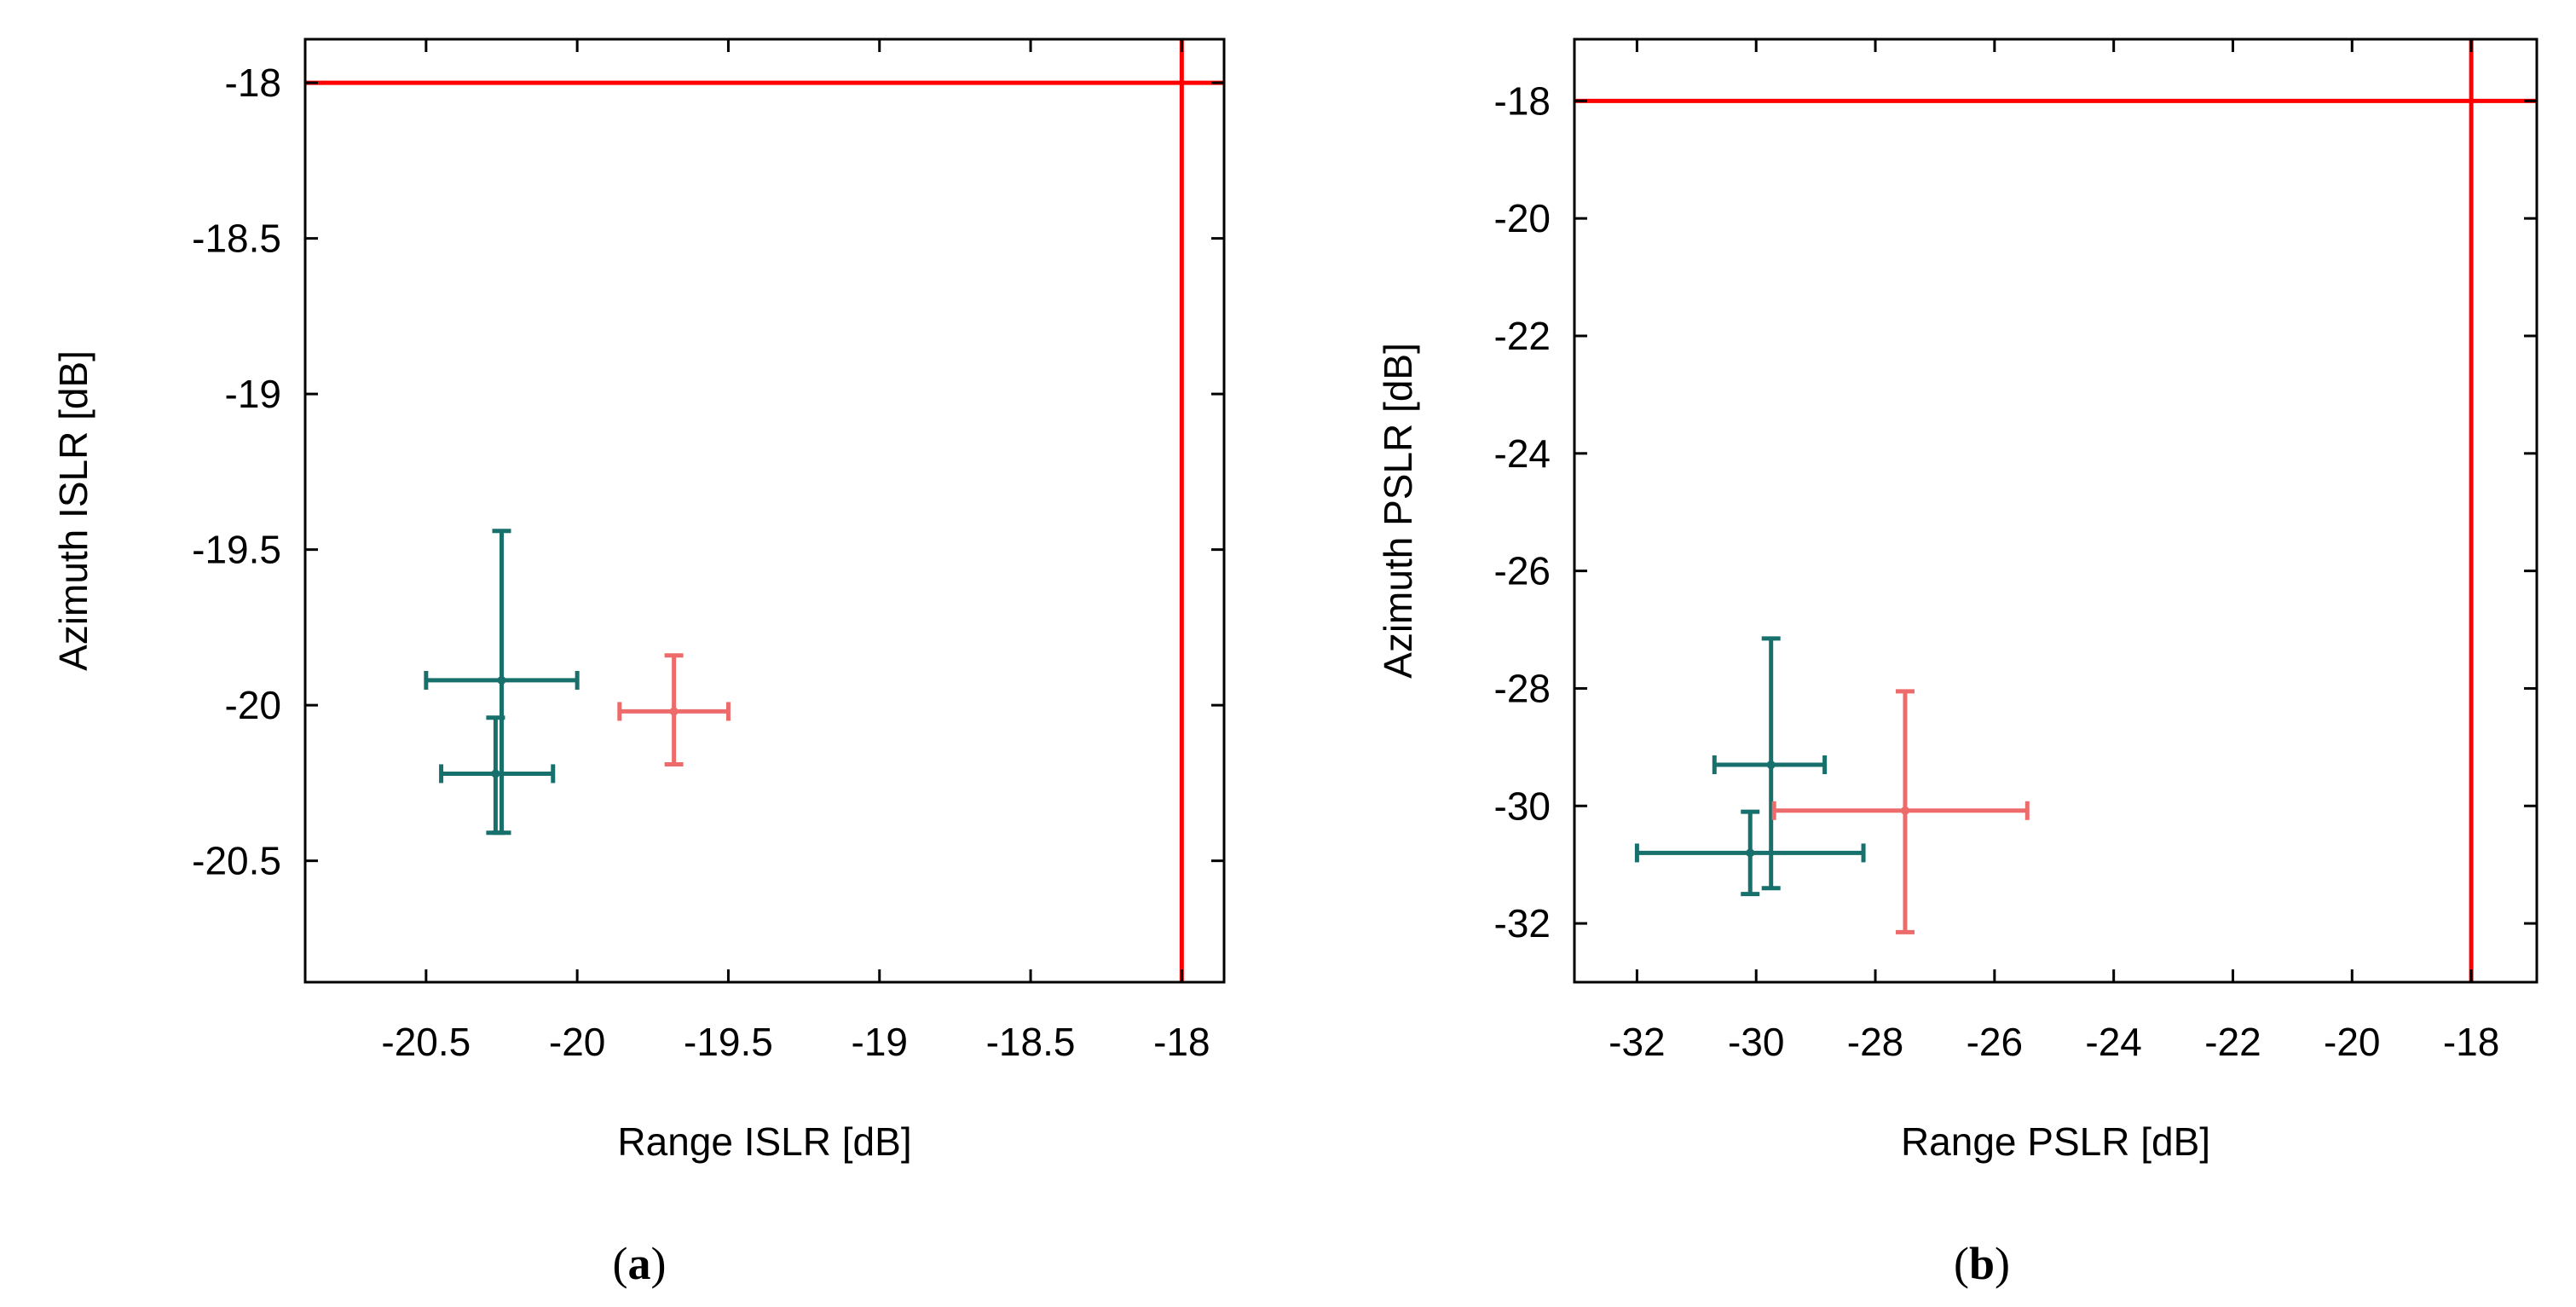 This screenshot has height=1307, width=2576. Describe the element at coordinates (253, 83) in the screenshot. I see `y-tick-label-a: -18` at that location.